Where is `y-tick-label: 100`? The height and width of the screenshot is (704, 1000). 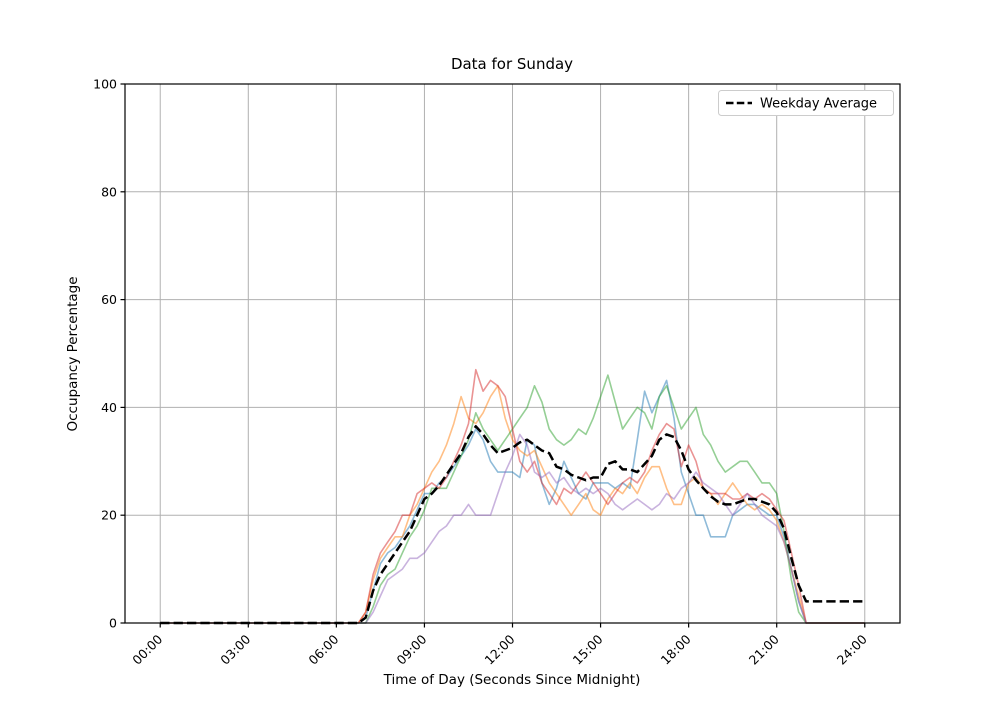 y-tick-label: 100 is located at coordinates (105, 84).